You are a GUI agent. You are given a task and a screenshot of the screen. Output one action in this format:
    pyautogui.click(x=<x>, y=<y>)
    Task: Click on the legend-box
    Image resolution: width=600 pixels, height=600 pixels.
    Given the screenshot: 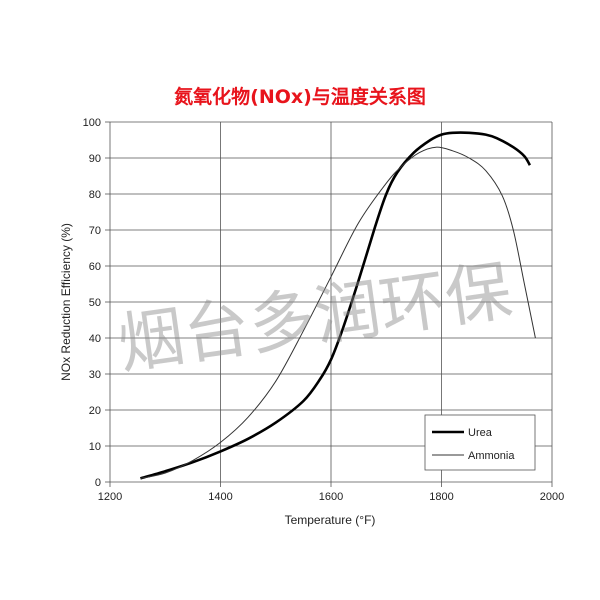 What is the action you would take?
    pyautogui.click(x=480, y=442)
    